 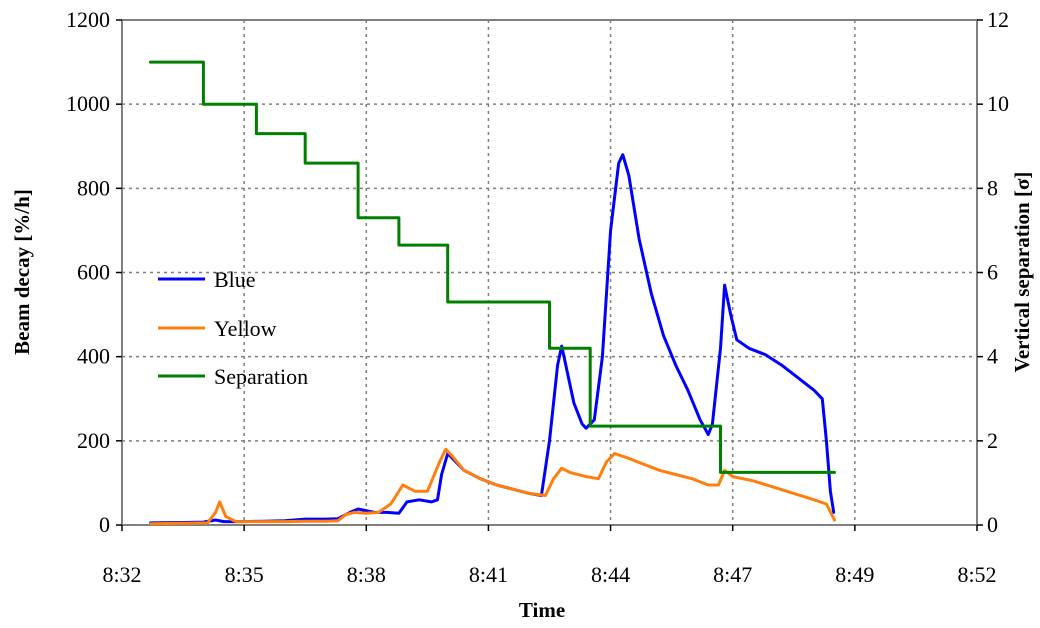 What do you see at coordinates (261, 376) in the screenshot?
I see `legend-label-separation: Separation` at bounding box center [261, 376].